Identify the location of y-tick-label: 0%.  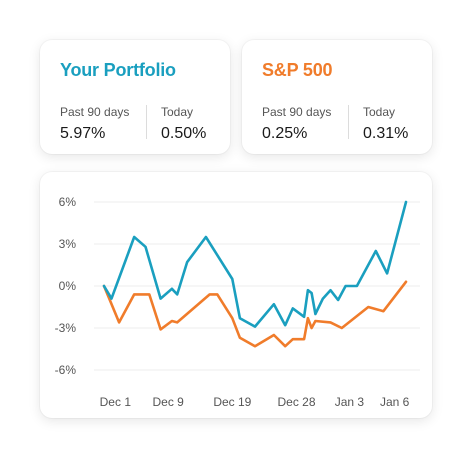
(68, 286).